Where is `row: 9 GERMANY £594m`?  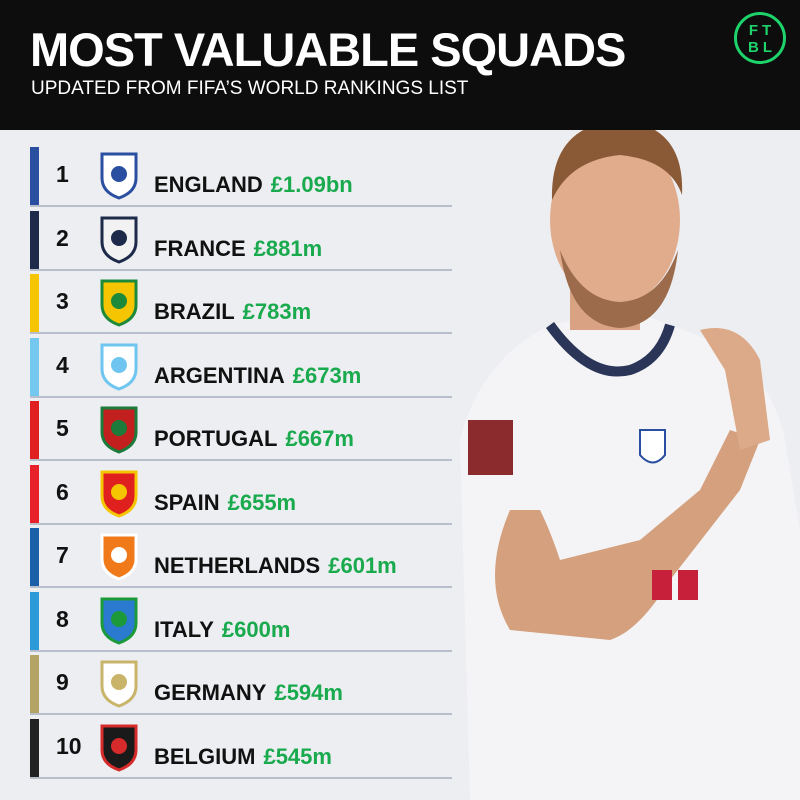 row: 9 GERMANY £594m is located at coordinates (241, 685).